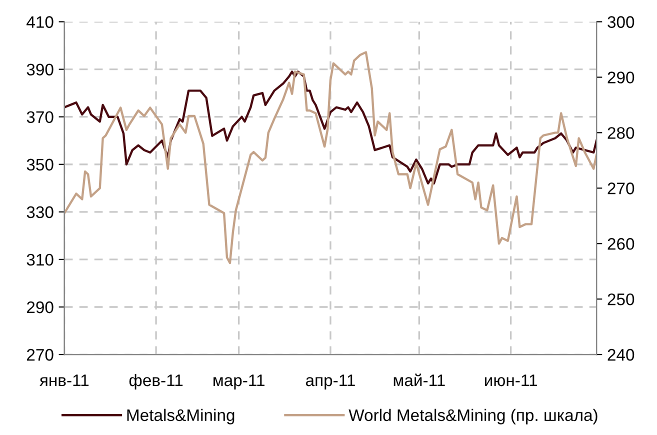 The image size is (657, 435). I want to click on y2-tick-label: 280, so click(621, 133).